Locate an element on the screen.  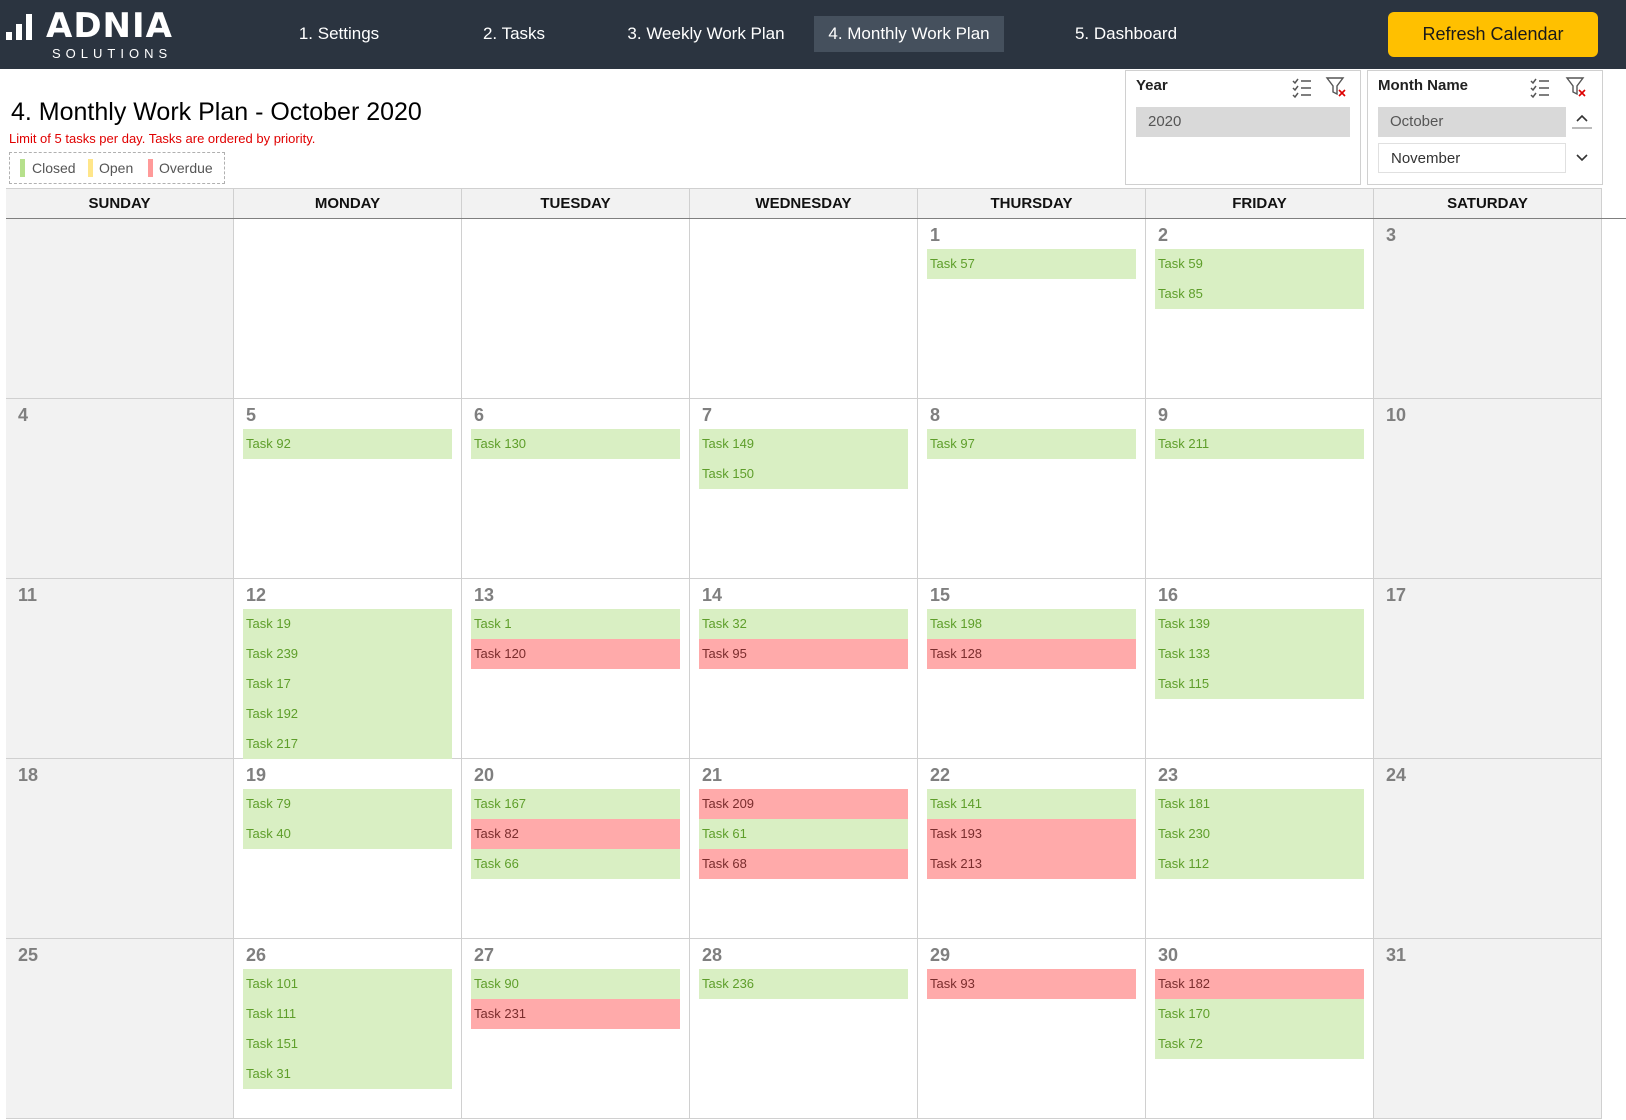
day-cell: 30 Task 182 Task 170 Task 72 is located at coordinates (1260, 1029).